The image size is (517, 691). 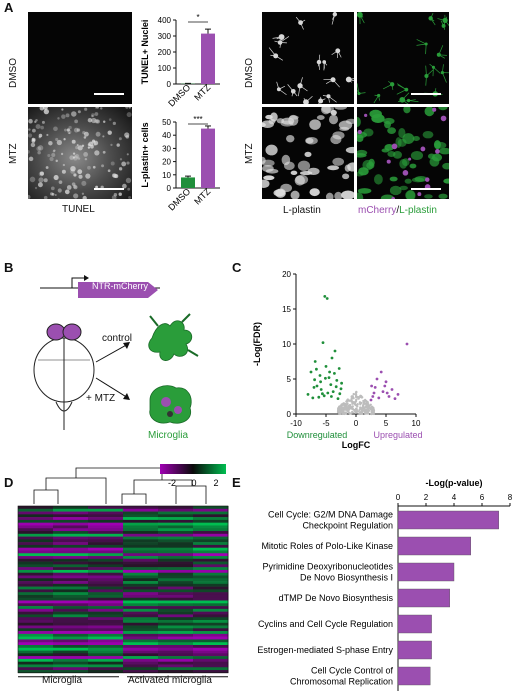 I want to click on lplastin-mtz-cells, so click(x=308, y=153).